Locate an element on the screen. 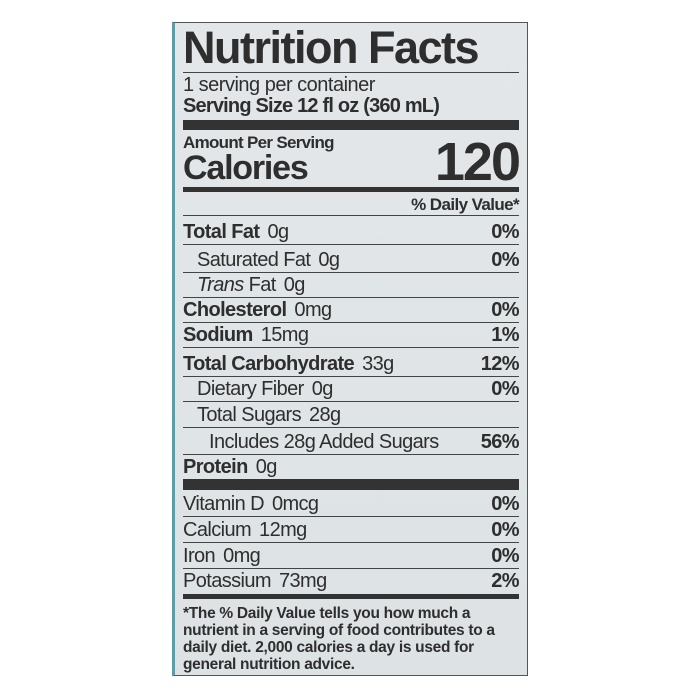 The height and width of the screenshot is (700, 700). nutrient-label: Total Fat 0g is located at coordinates (236, 232).